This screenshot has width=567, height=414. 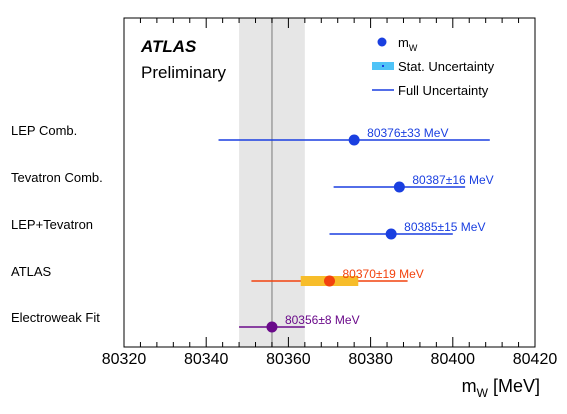 I want to click on legend-marker-icon, so click(x=382, y=42).